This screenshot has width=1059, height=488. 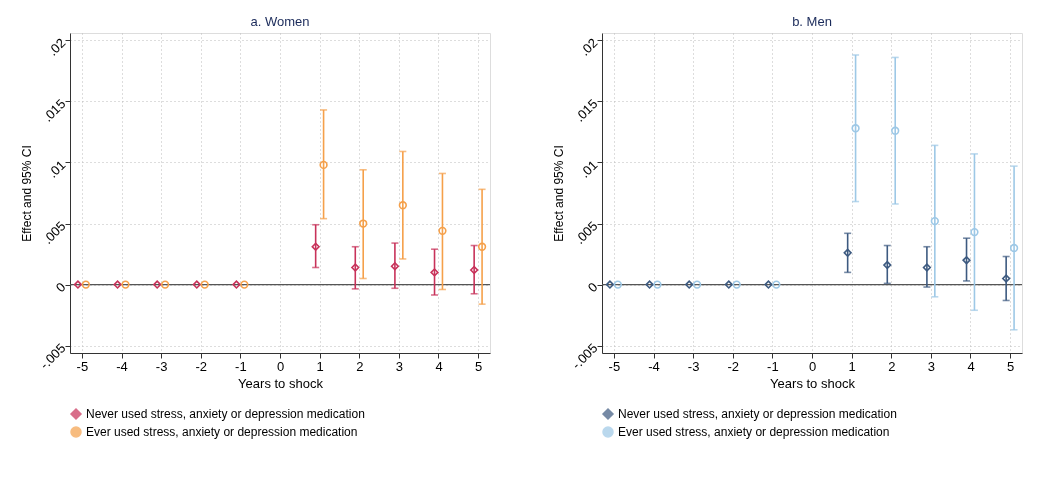 I want to click on chart-title: b. Men, so click(x=812, y=21).